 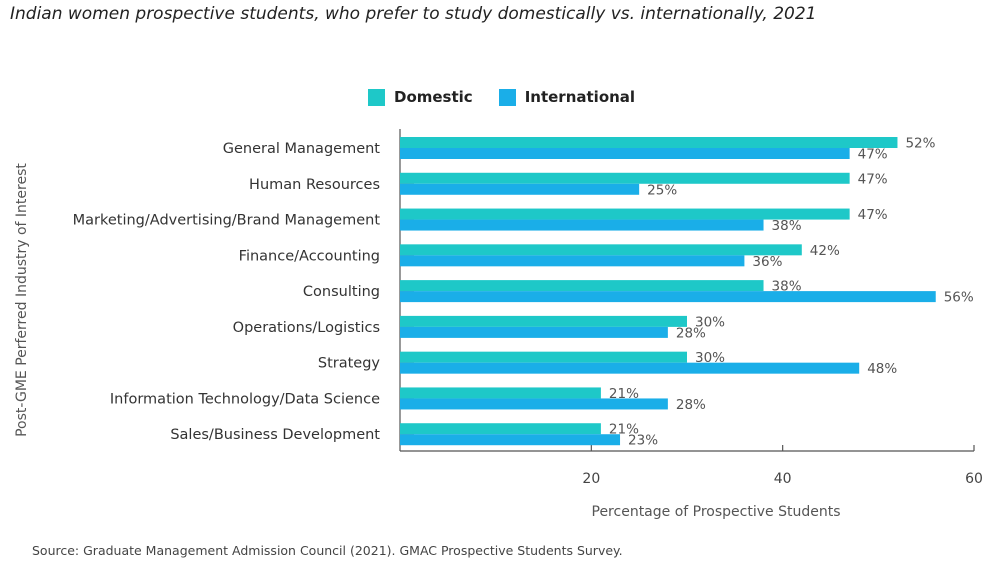 What do you see at coordinates (314, 185) in the screenshot?
I see `category-label: Human Resources` at bounding box center [314, 185].